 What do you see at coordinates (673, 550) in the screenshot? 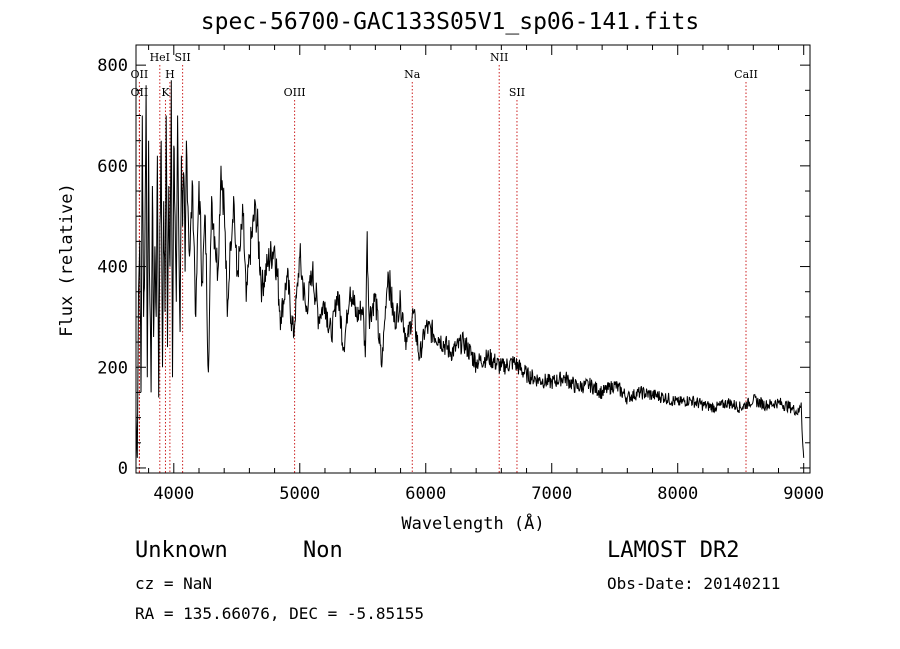
I see `survey-label: LAMOST DR2` at bounding box center [673, 550].